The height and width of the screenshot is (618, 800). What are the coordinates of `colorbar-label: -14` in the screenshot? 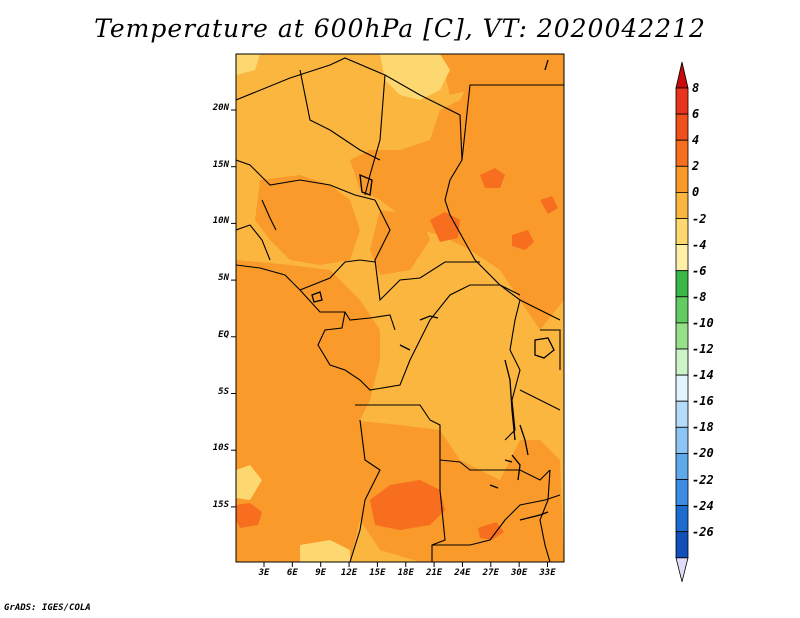 It's located at (703, 375).